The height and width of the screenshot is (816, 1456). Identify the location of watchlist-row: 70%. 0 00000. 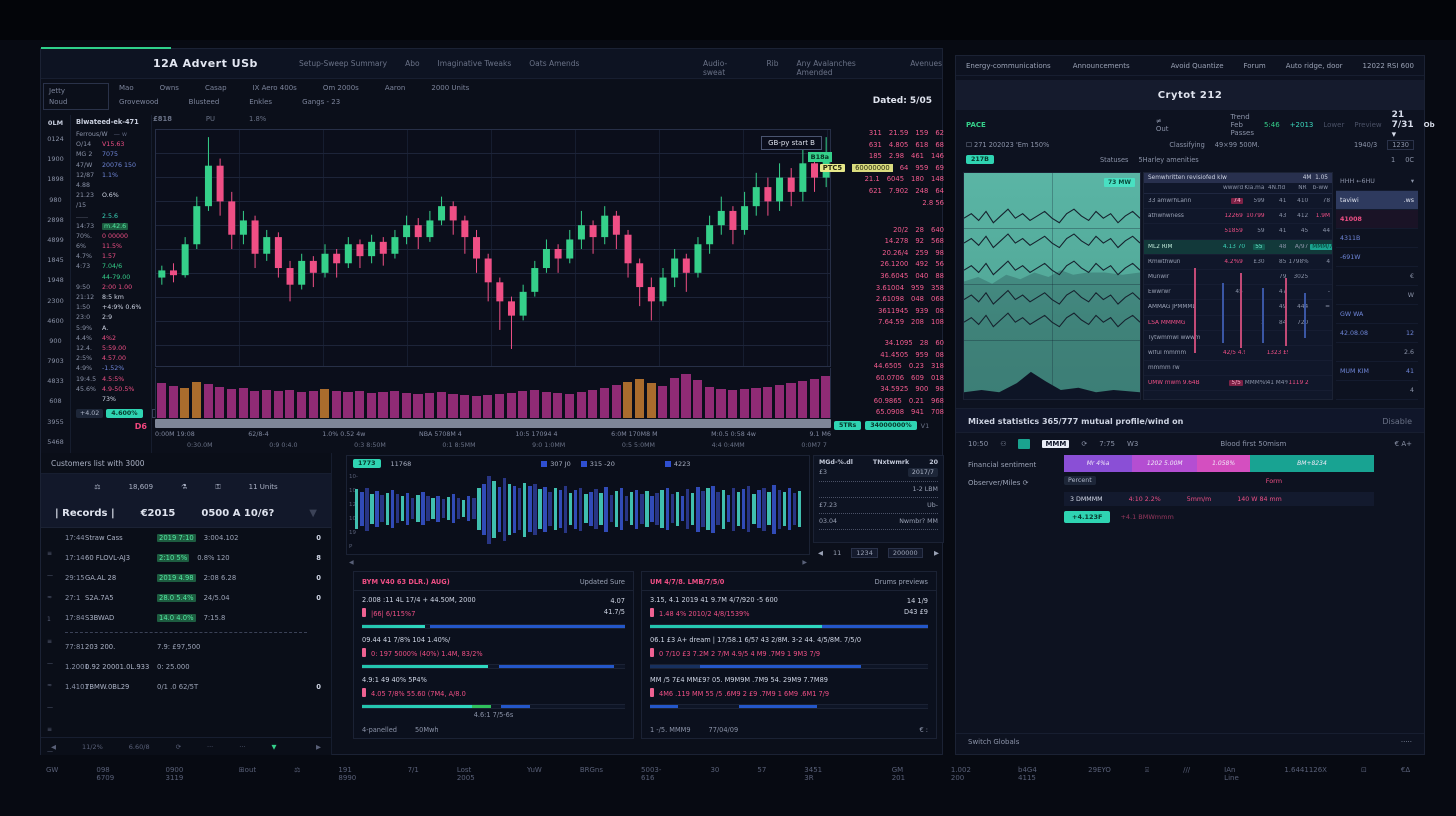
(111, 236).